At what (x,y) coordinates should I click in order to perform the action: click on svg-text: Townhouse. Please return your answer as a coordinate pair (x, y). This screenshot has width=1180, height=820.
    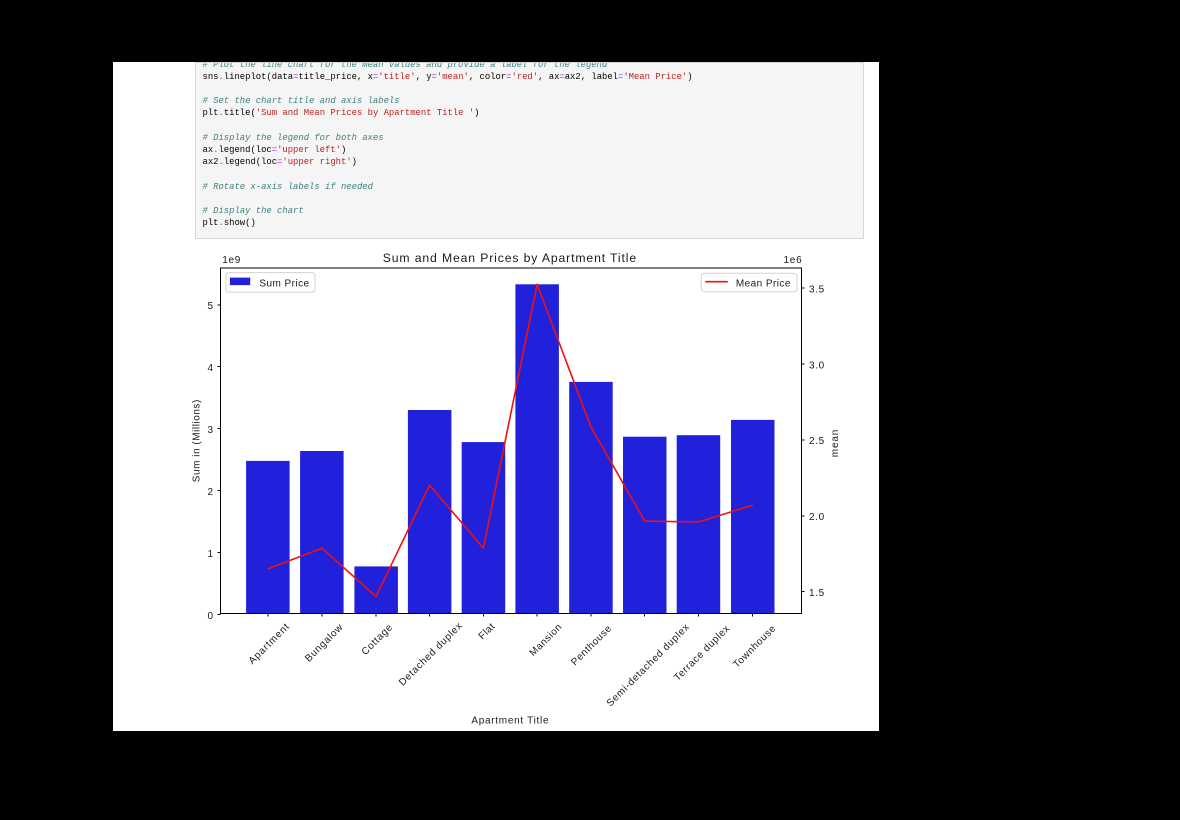
    Looking at the image, I should click on (754, 646).